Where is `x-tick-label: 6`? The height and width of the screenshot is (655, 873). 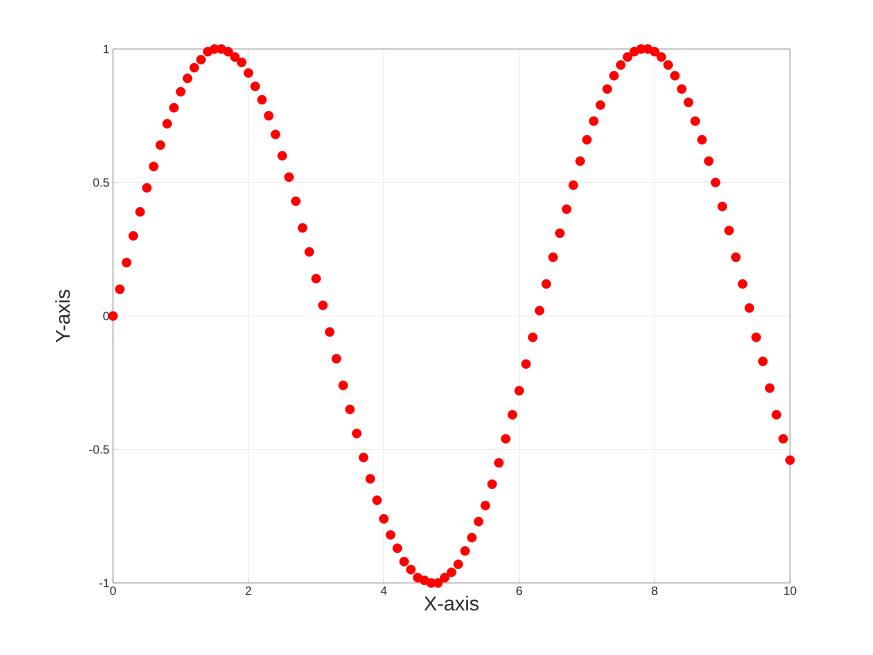 x-tick-label: 6 is located at coordinates (519, 591).